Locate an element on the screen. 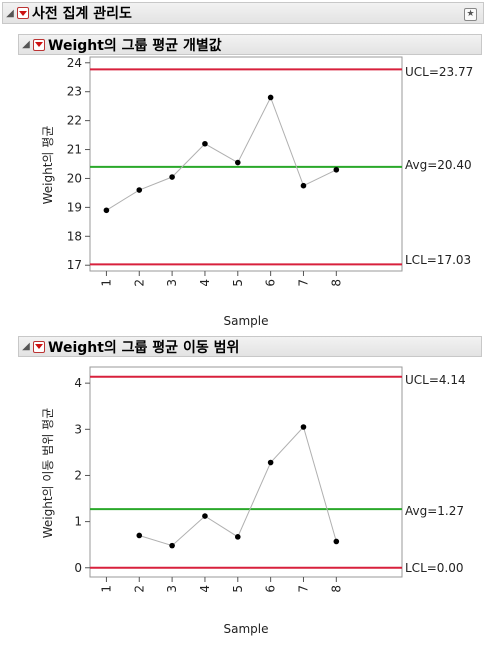  chart-2-red-triangle-menu is located at coordinates (39, 346).